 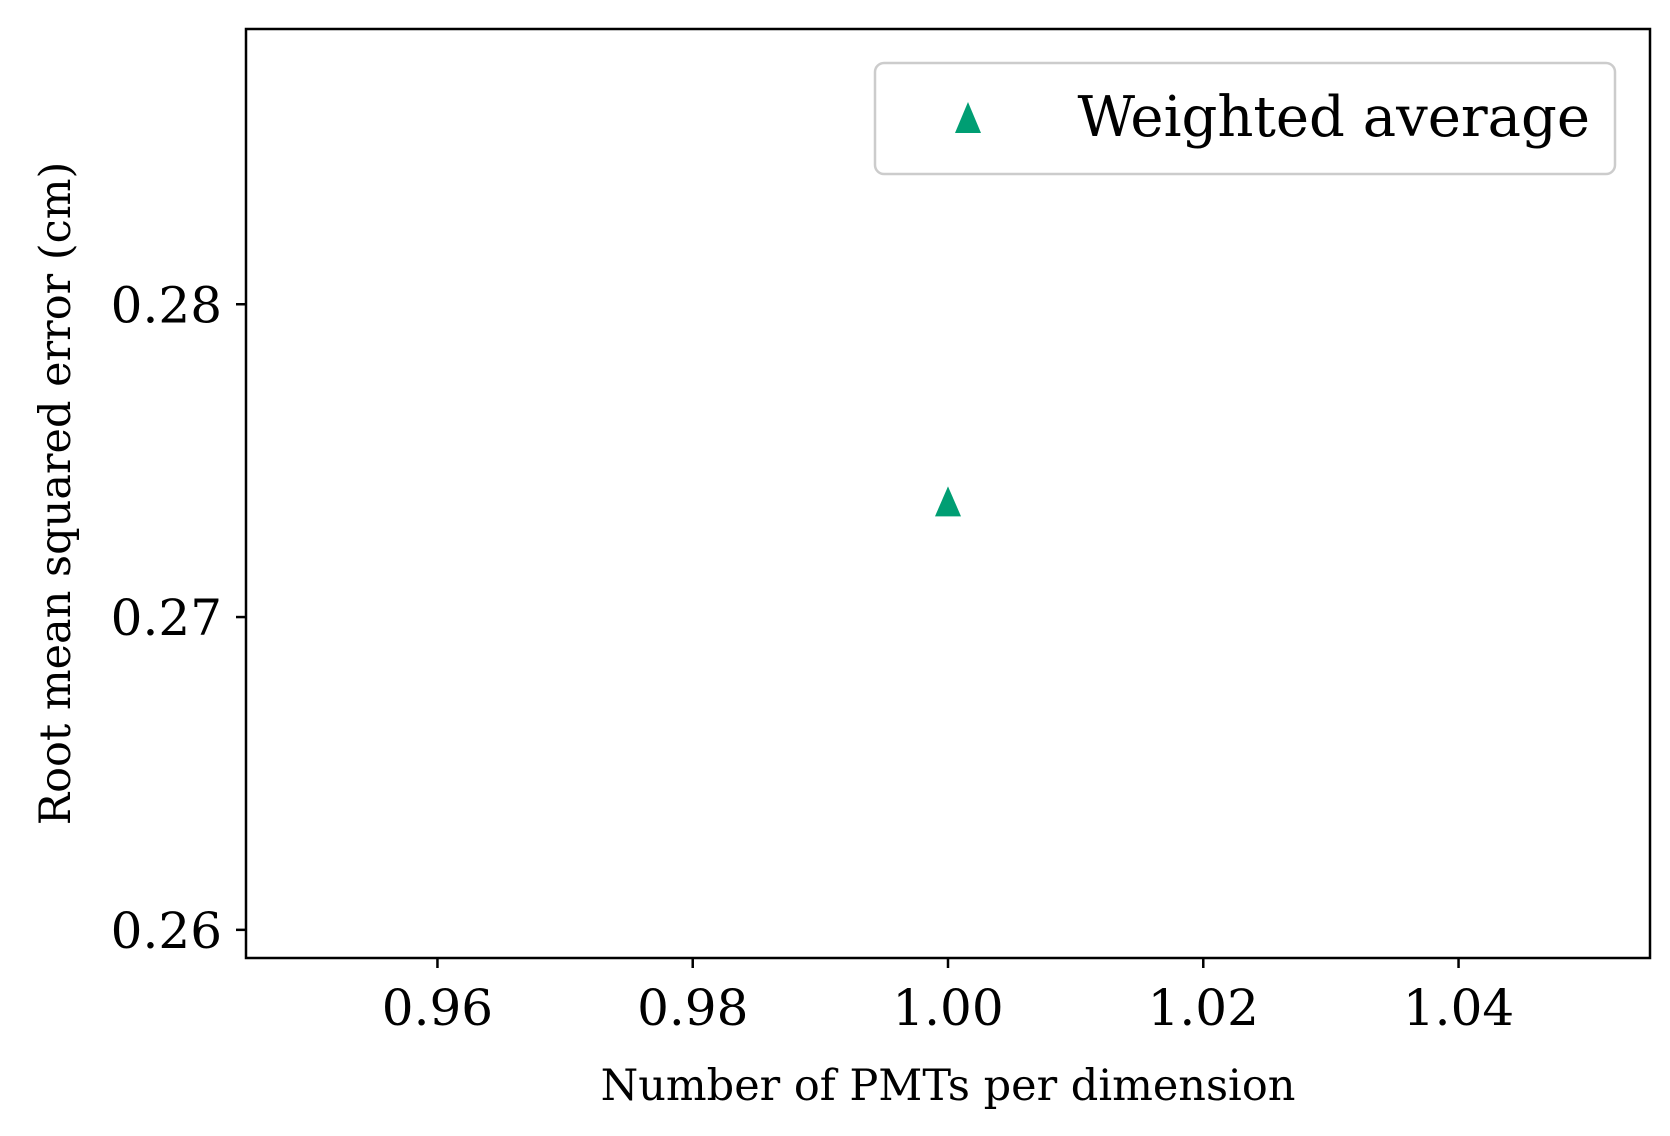 What do you see at coordinates (166, 931) in the screenshot?
I see `y-tick-label: 0.26` at bounding box center [166, 931].